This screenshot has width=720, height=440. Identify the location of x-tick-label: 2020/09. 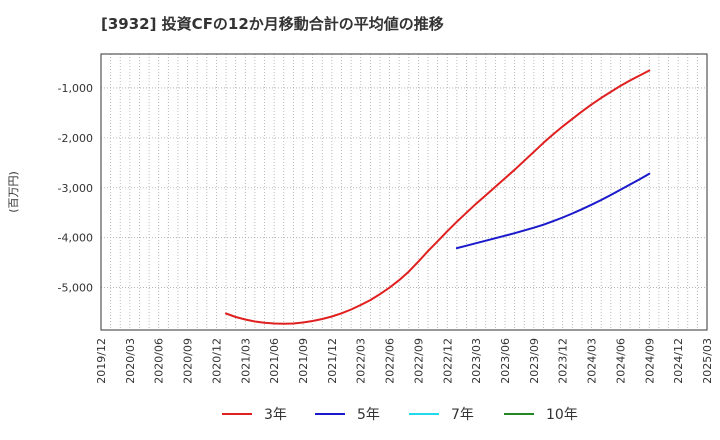
(188, 361).